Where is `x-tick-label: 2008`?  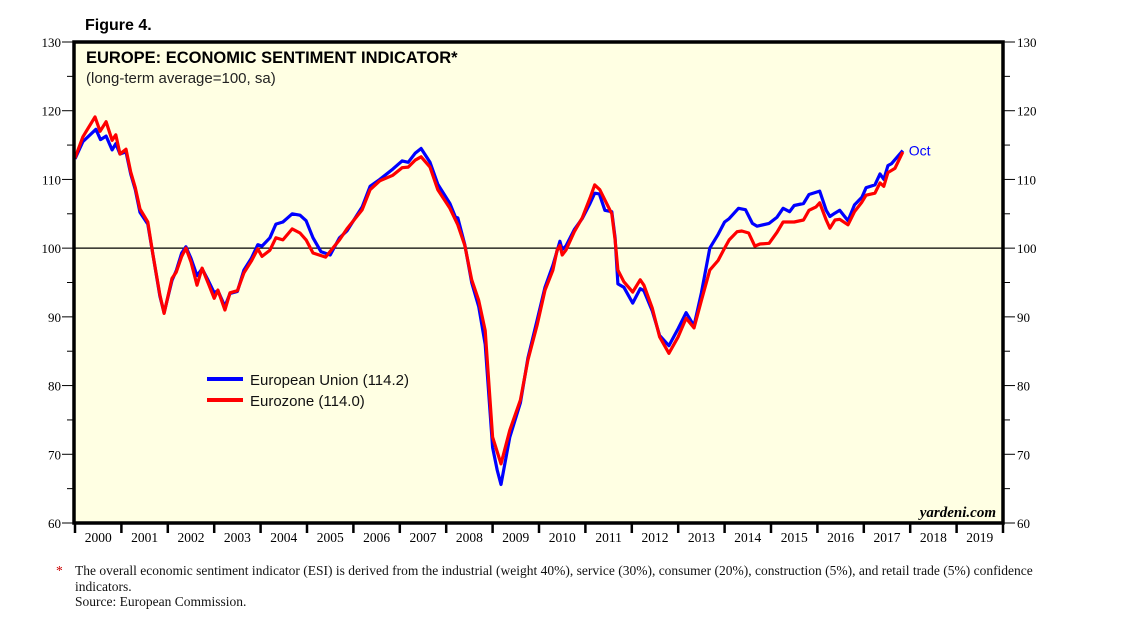 x-tick-label: 2008 is located at coordinates (469, 537).